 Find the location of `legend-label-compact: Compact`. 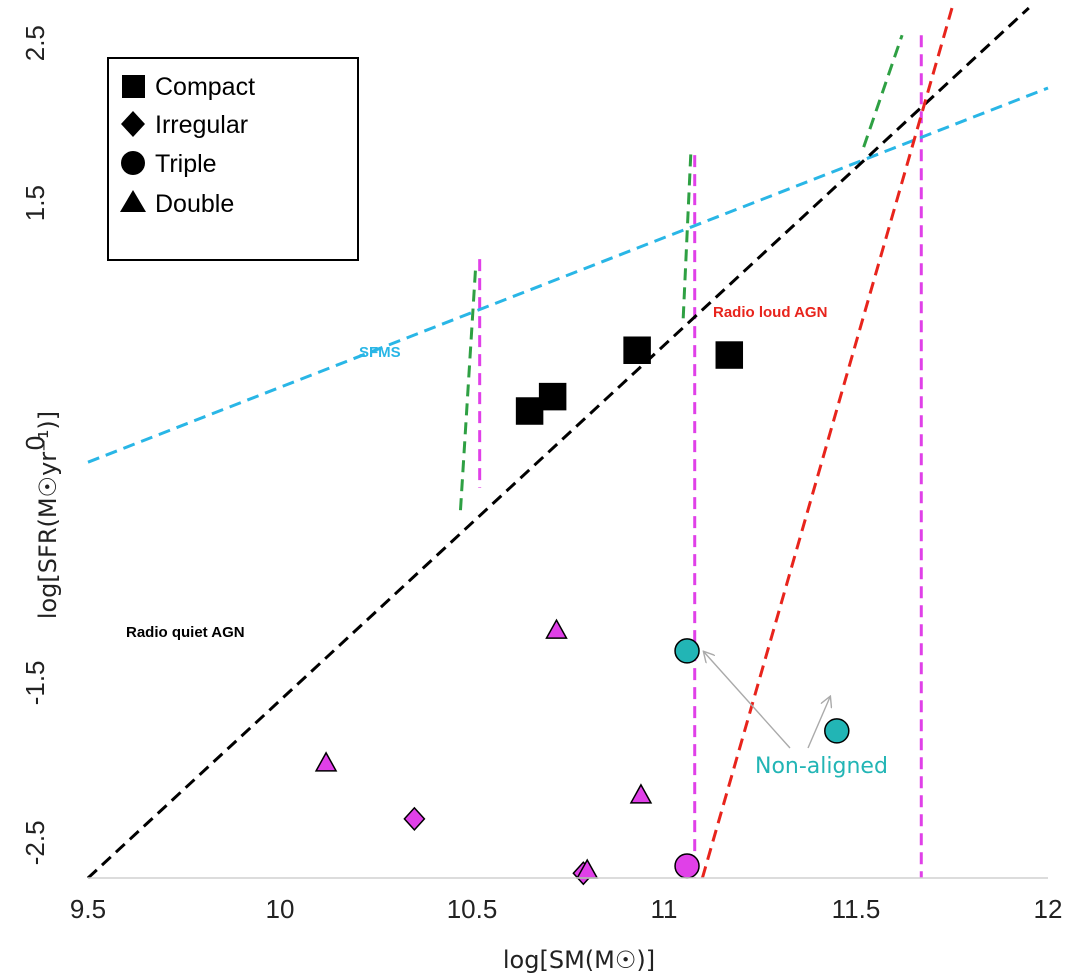

legend-label-compact: Compact is located at coordinates (205, 87).